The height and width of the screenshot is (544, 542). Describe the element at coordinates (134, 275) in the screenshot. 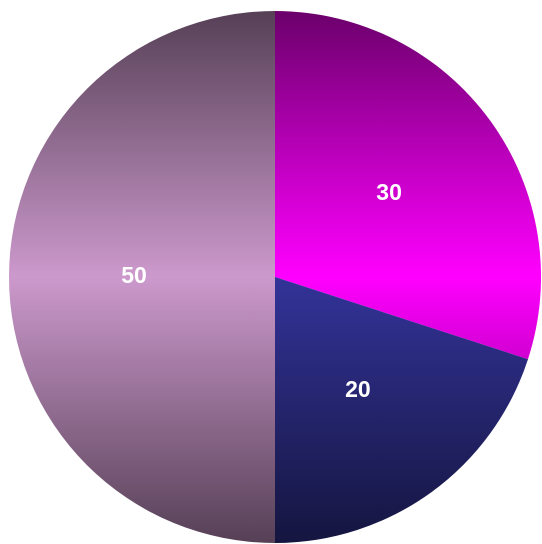

I see `pie-slice-label-50: 50` at that location.